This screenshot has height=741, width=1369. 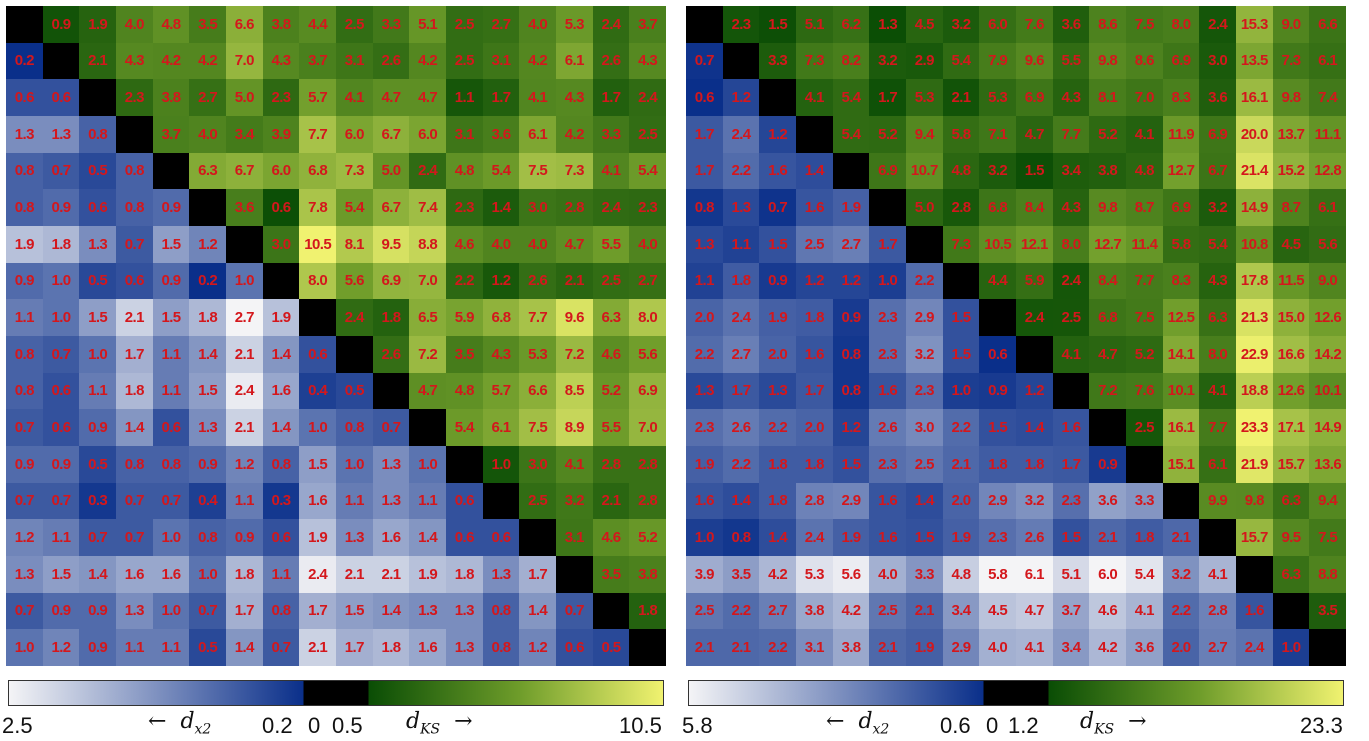 What do you see at coordinates (427, 134) in the screenshot?
I see `heatmap-ks-cell: 6.0` at bounding box center [427, 134].